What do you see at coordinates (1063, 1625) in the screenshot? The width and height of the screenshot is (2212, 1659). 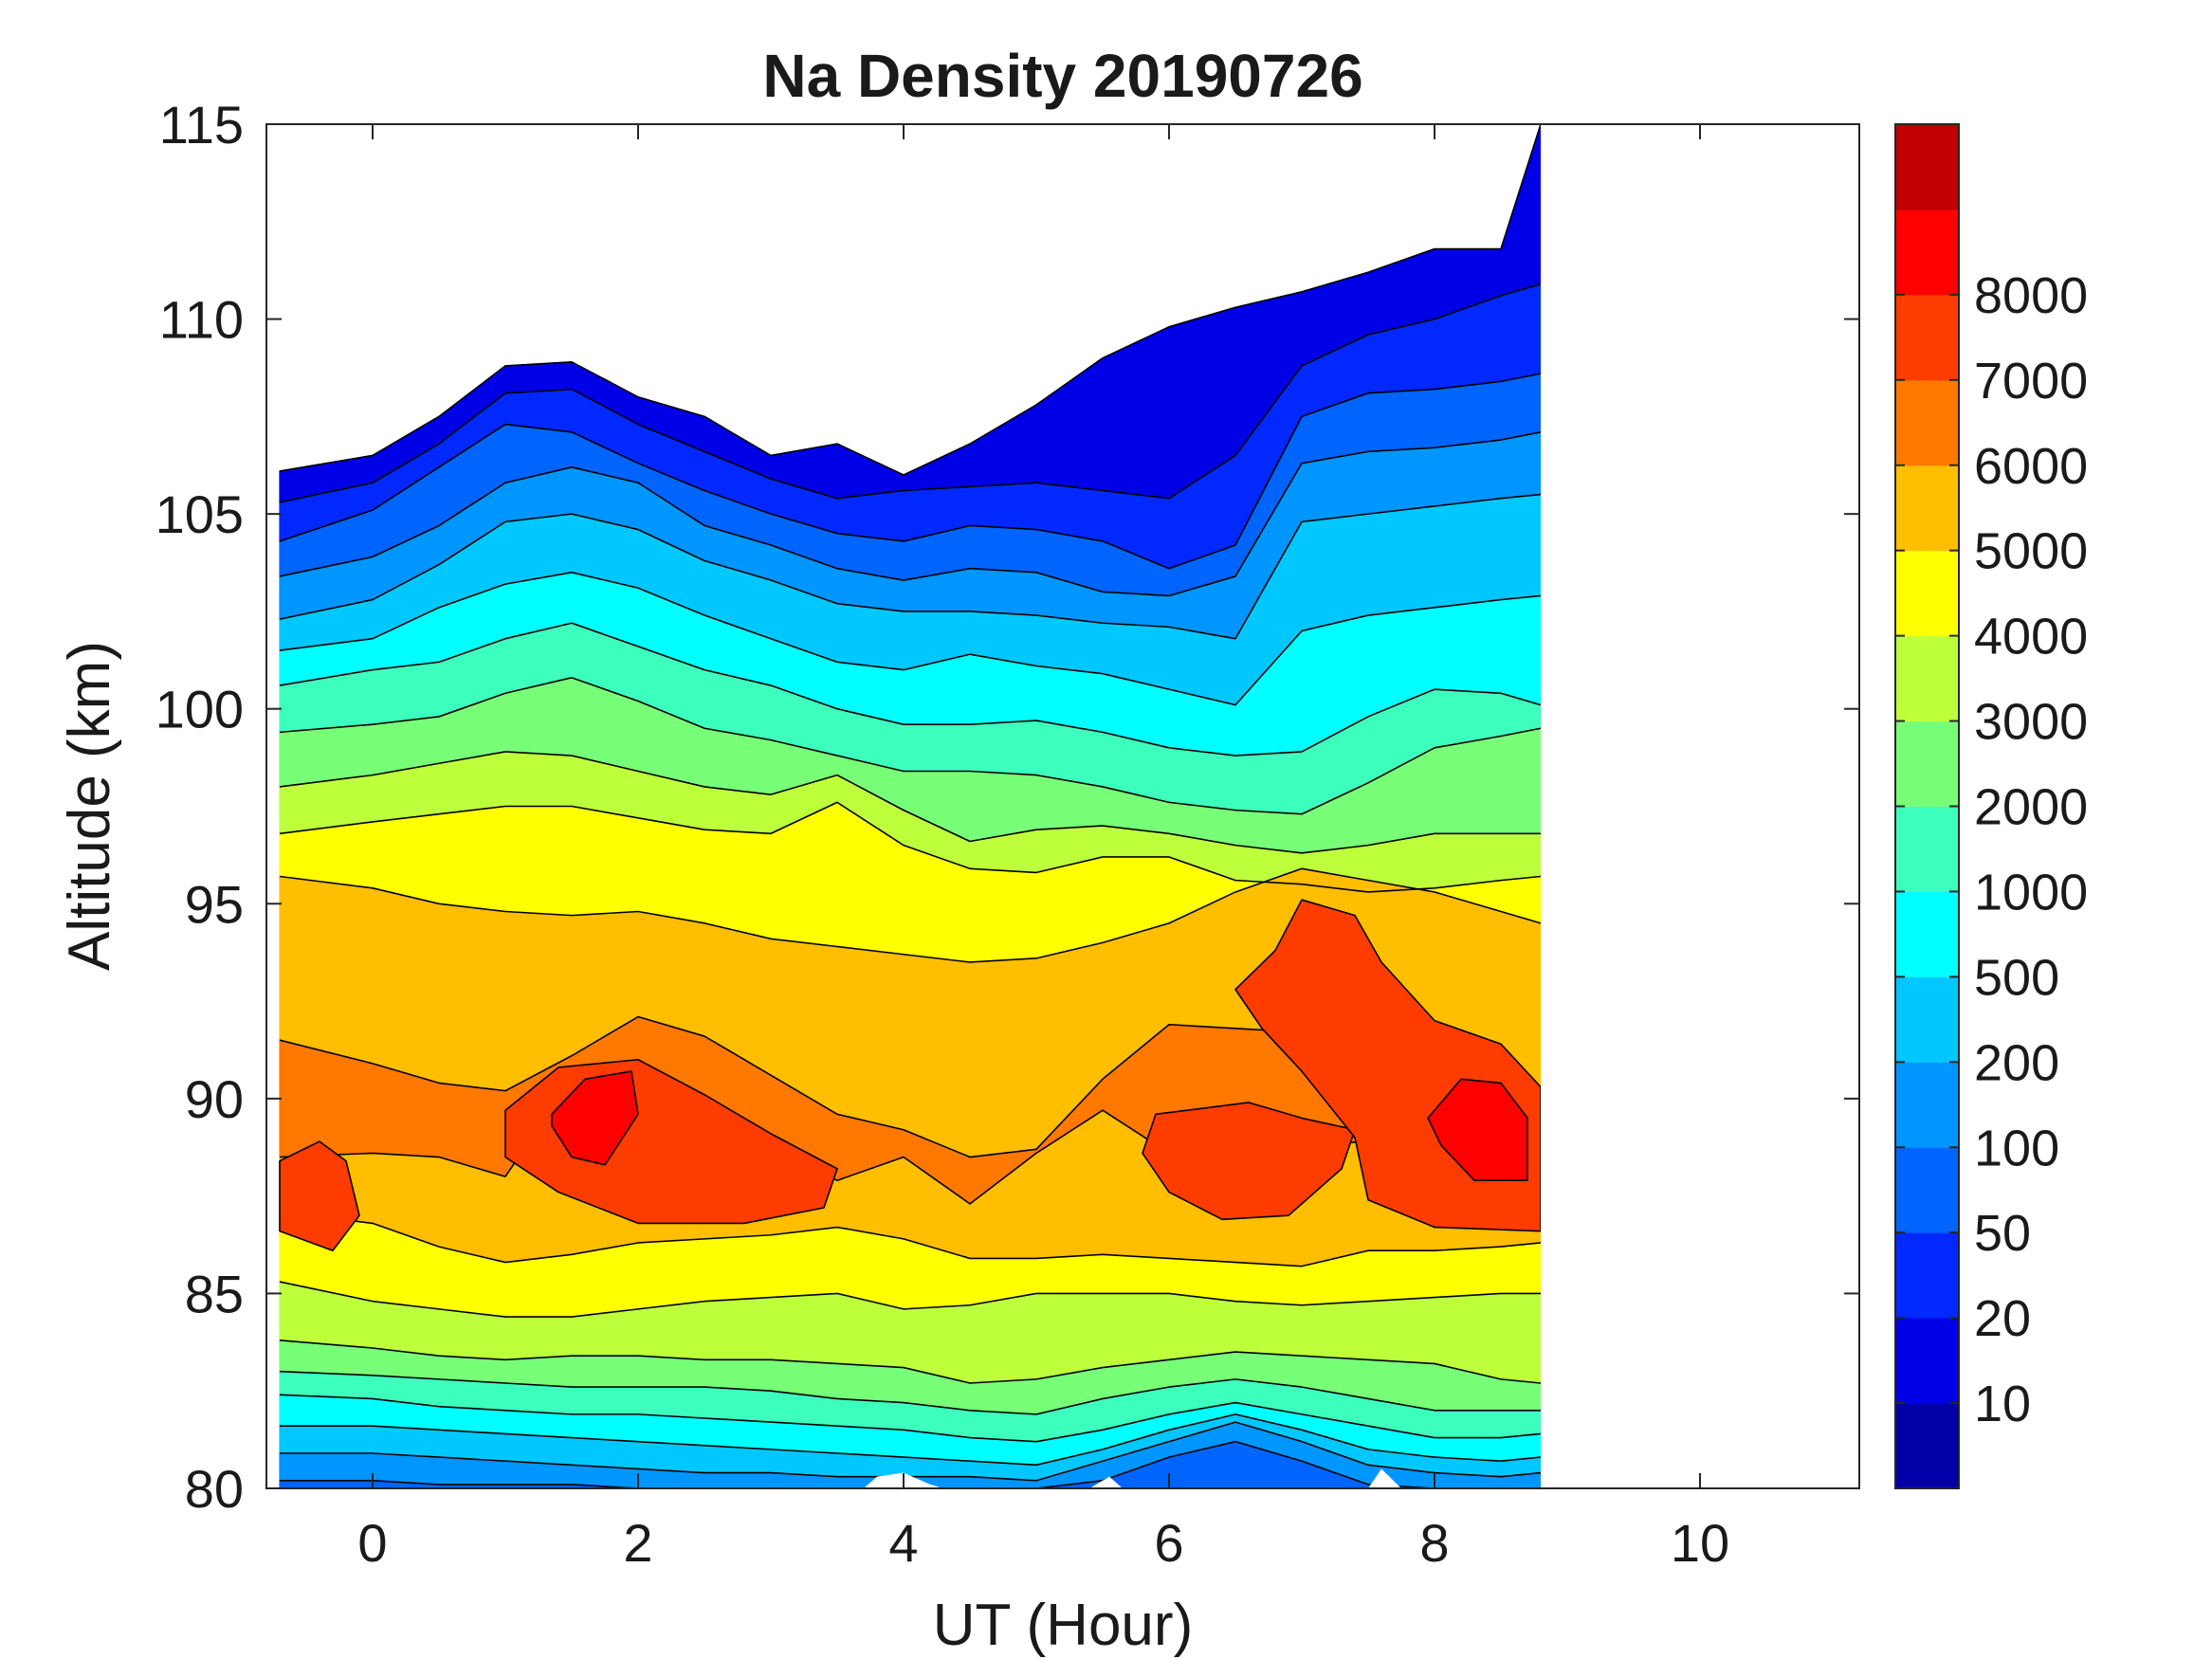 I see `x-axis-label: UT (Hour)` at bounding box center [1063, 1625].